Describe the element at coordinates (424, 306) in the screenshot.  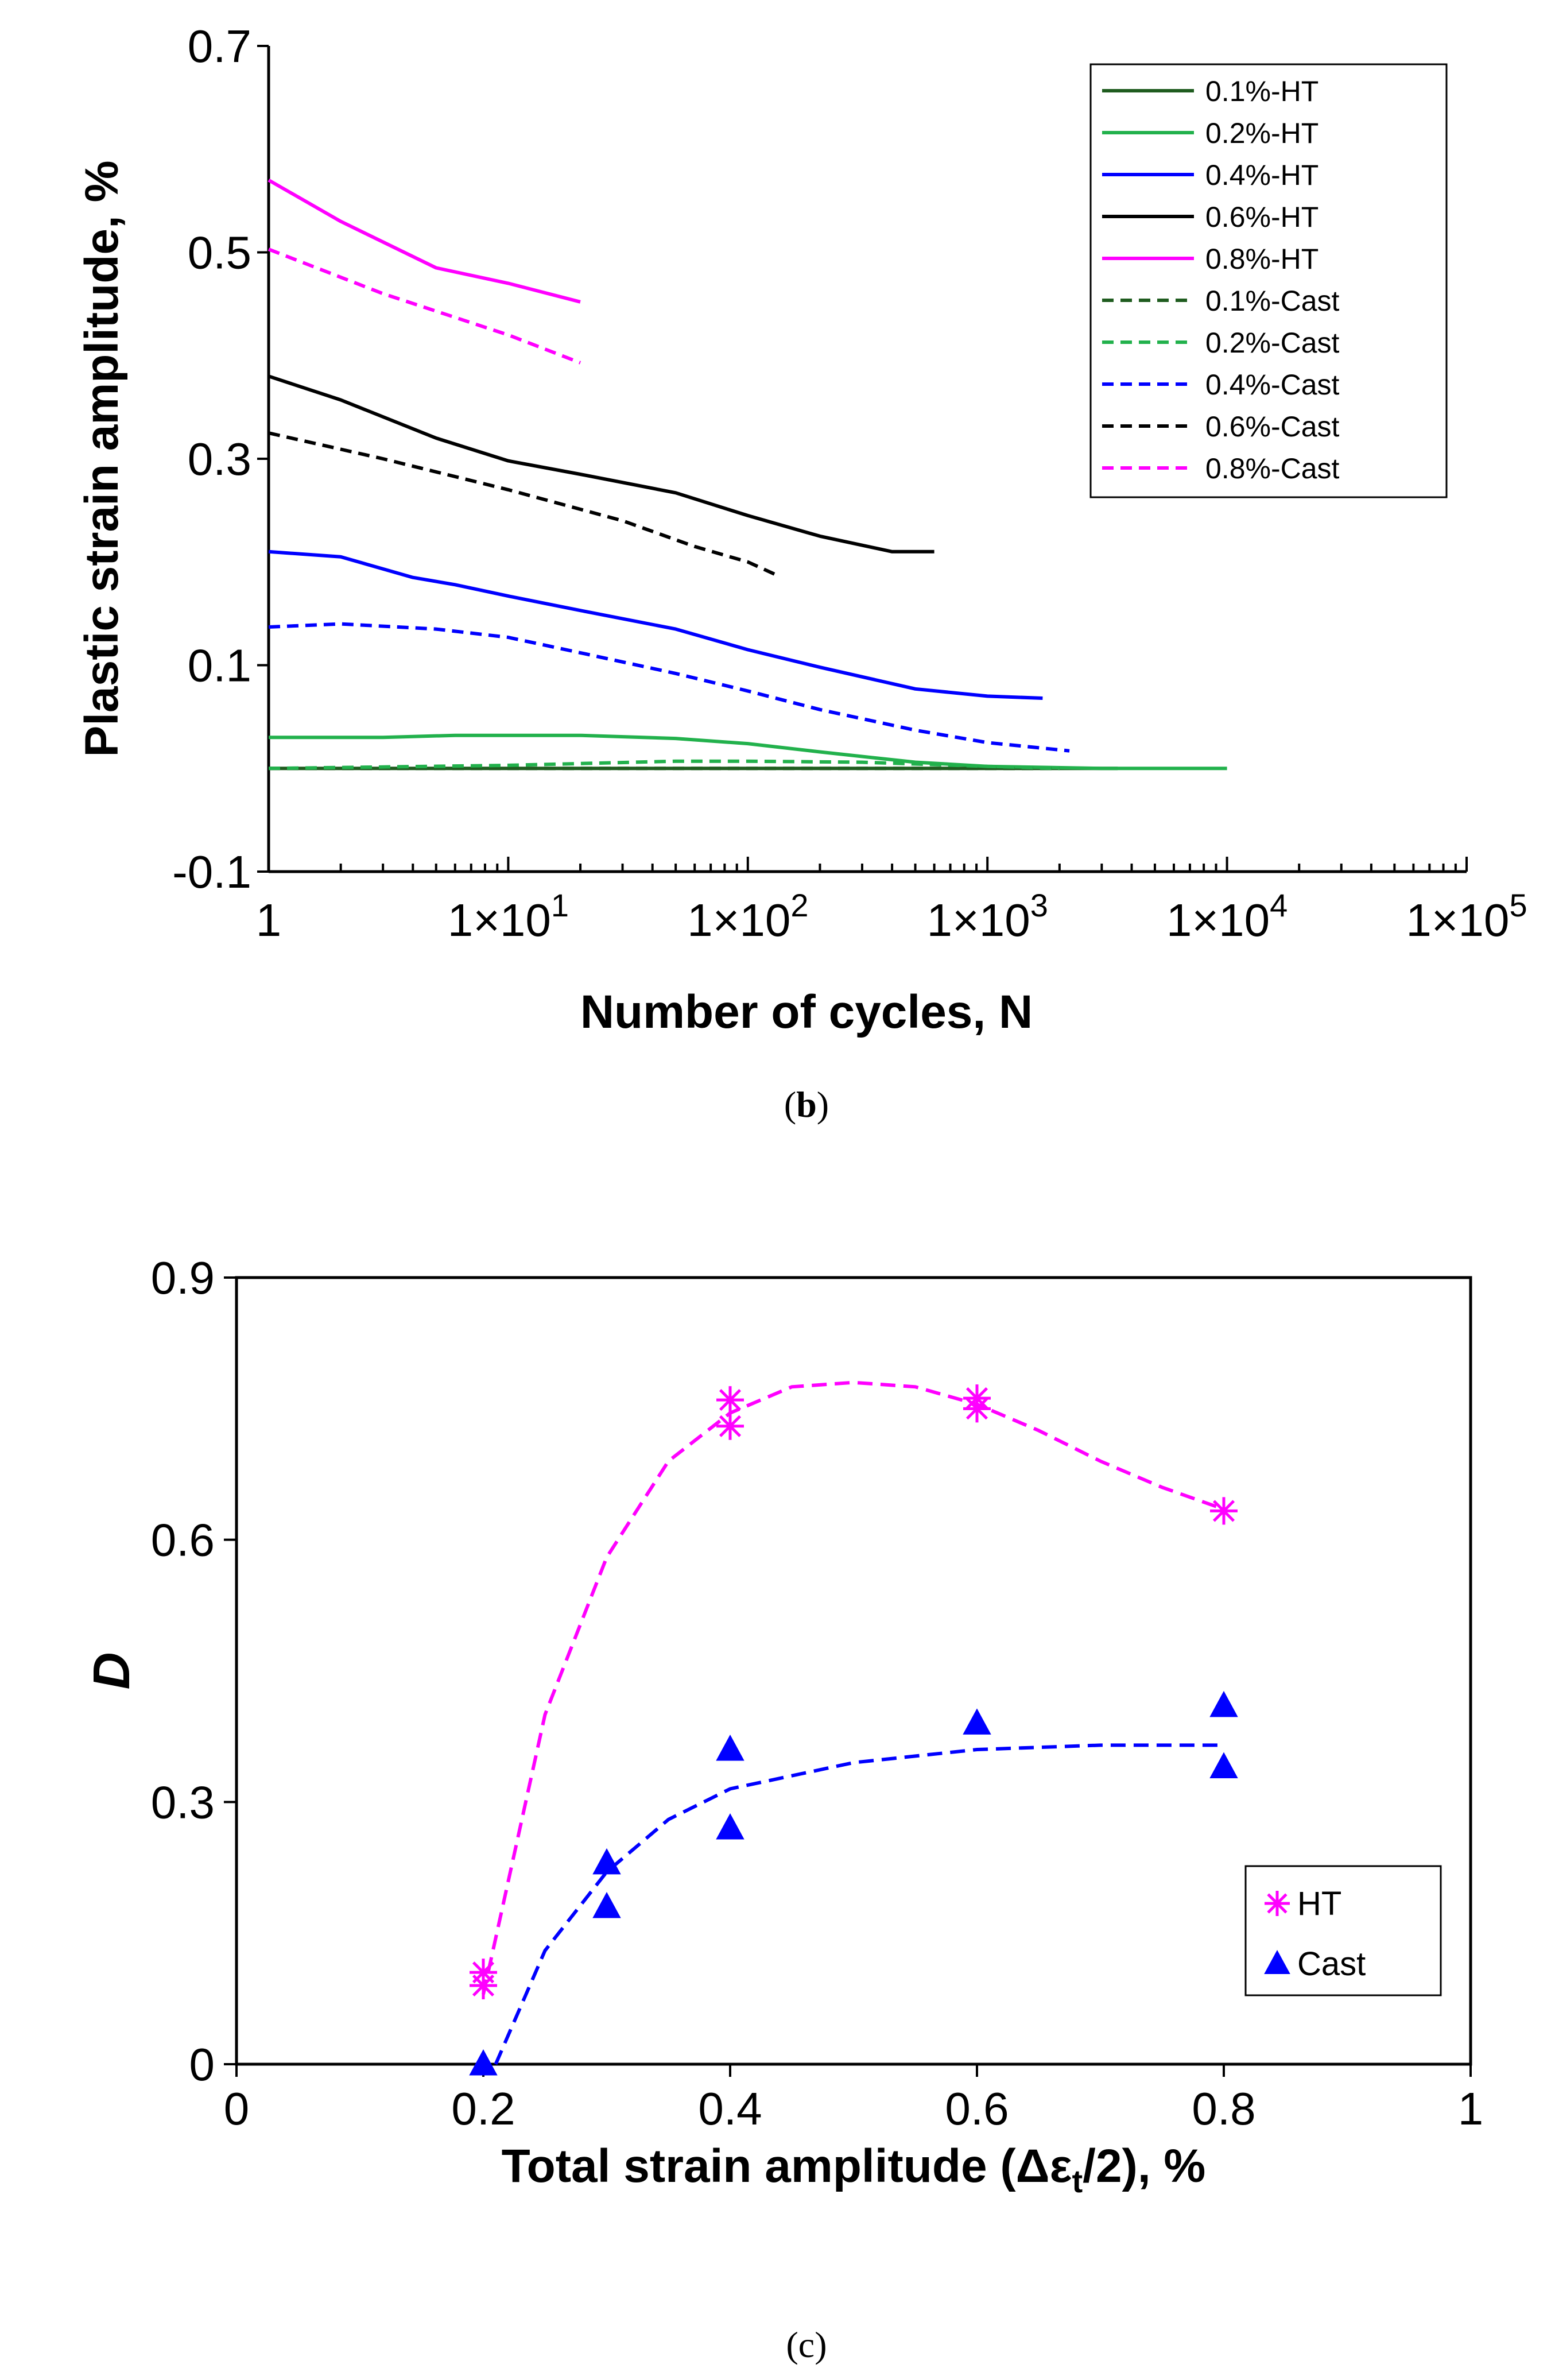
I see `series-line-0.8%-Cast` at that location.